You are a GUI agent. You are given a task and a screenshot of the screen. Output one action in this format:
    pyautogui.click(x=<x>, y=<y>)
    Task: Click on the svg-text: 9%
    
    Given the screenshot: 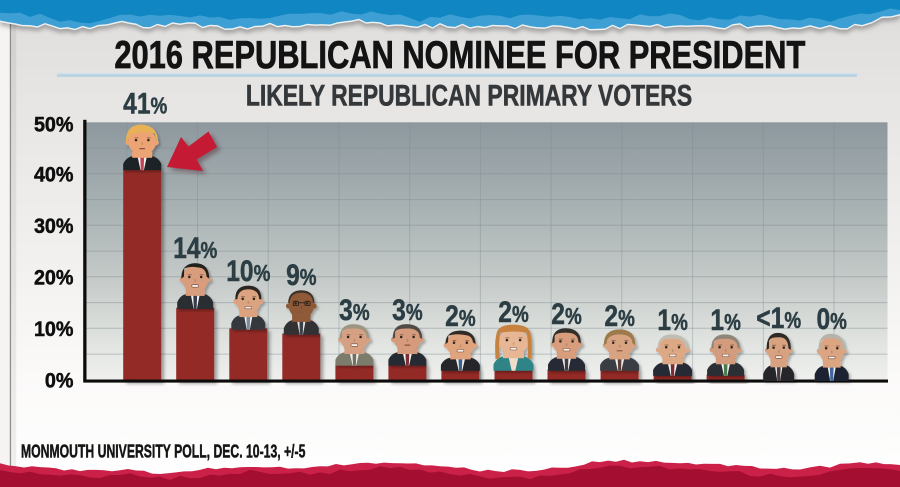 What is the action you would take?
    pyautogui.click(x=301, y=275)
    